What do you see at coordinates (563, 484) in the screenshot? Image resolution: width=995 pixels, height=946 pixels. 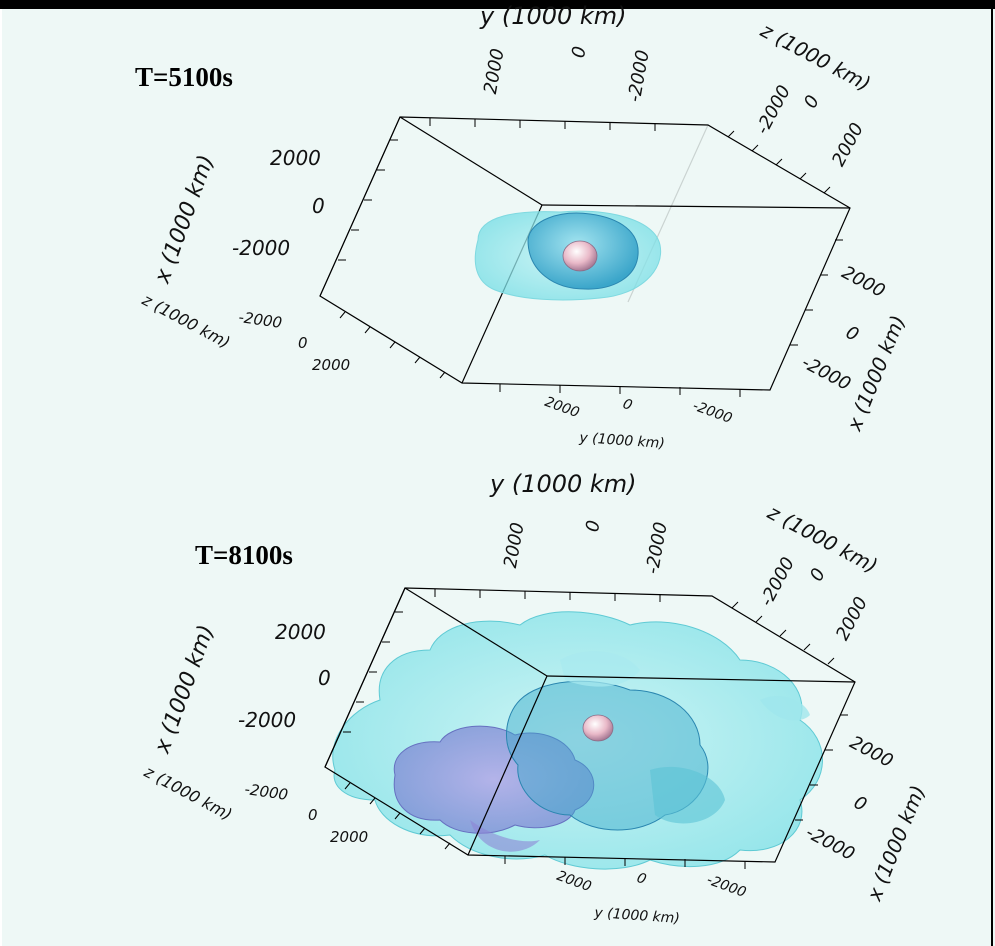 I see `panel-2-y-axis-title-top: y (1000 km)` at bounding box center [563, 484].